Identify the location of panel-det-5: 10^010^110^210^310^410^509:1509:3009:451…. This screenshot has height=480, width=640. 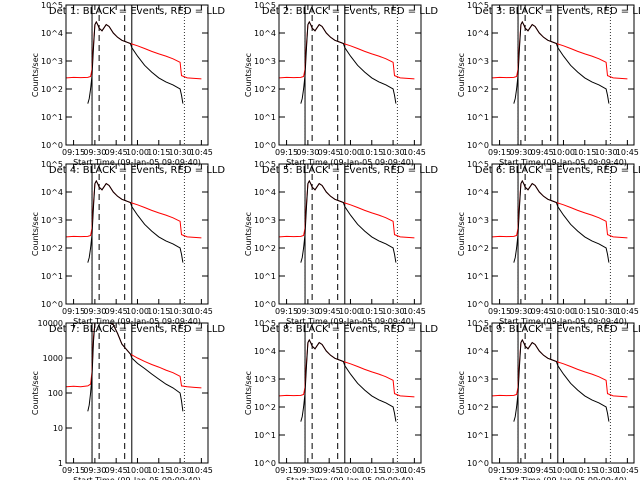
(341, 243).